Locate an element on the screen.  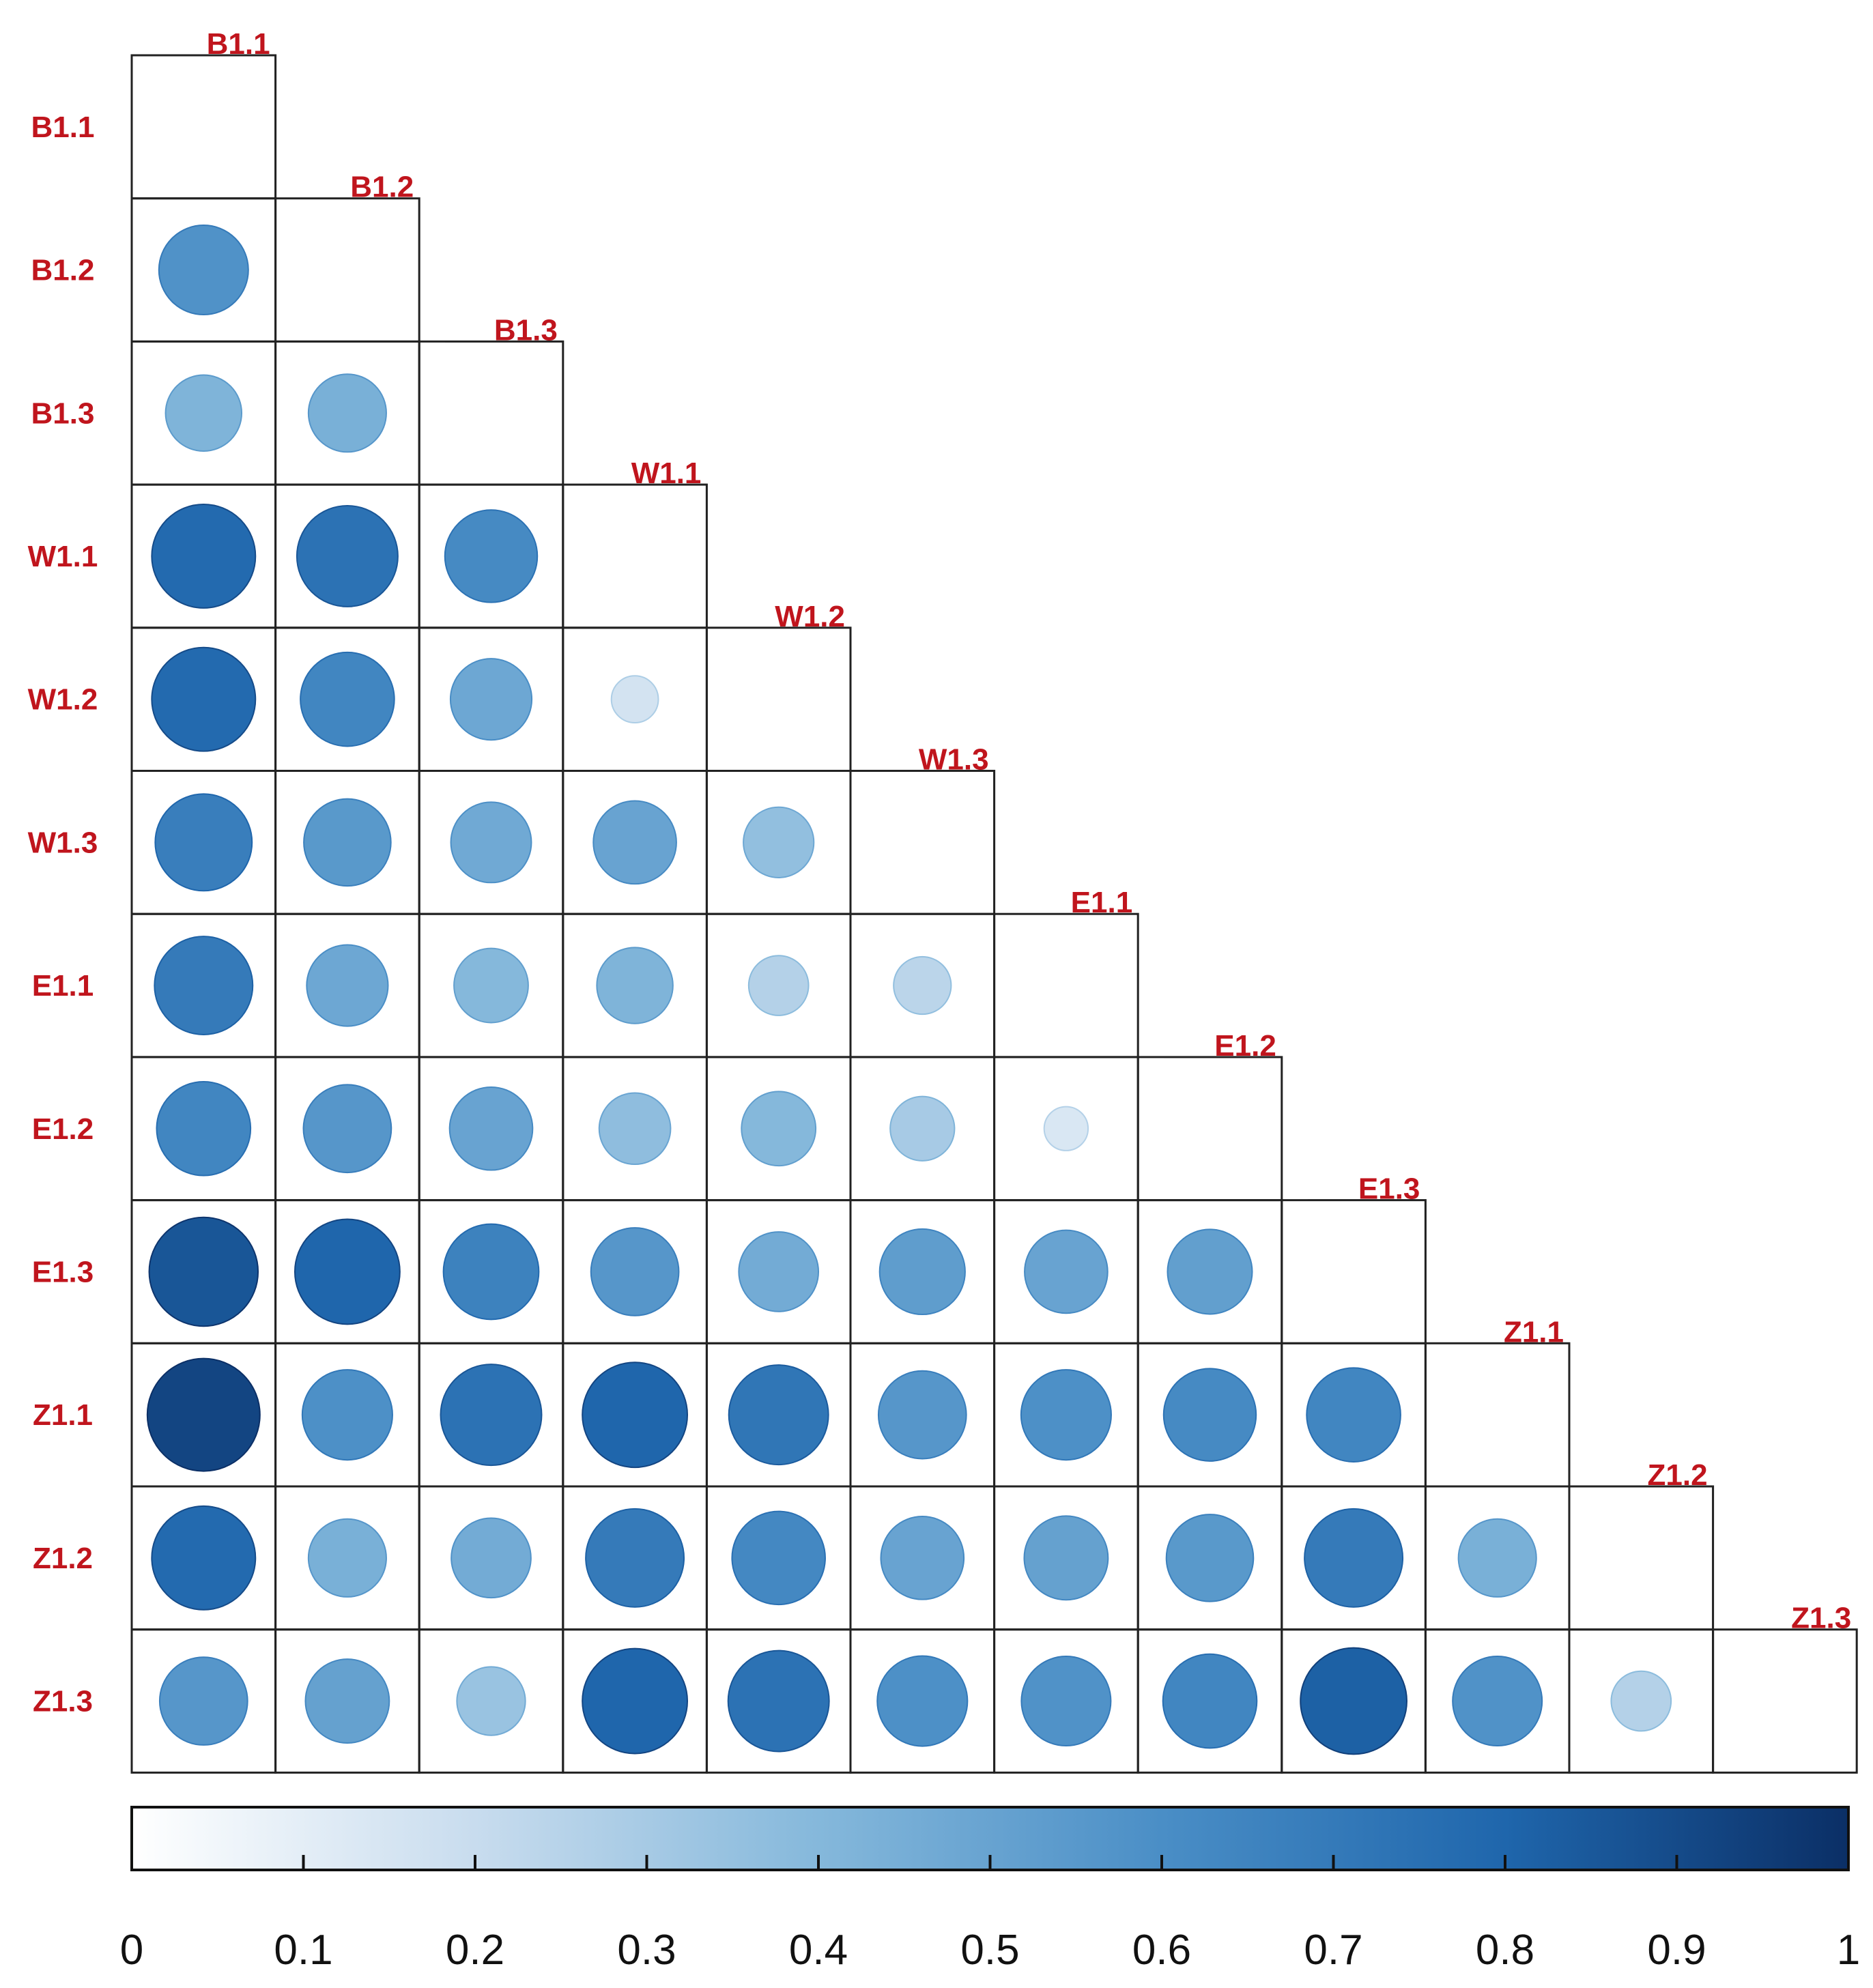
cell-B1.3-B1.3 is located at coordinates (491, 413).